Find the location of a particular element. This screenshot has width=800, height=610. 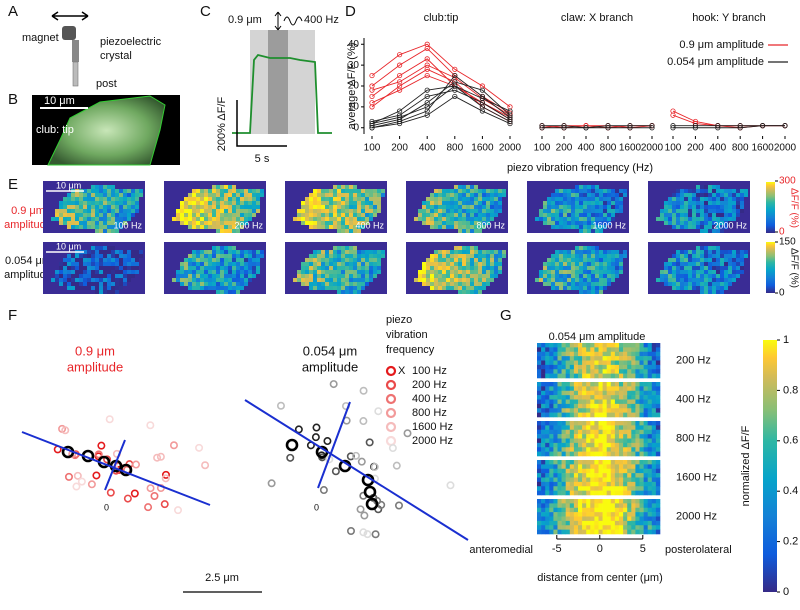

legend-marker is located at coordinates (391, 385).